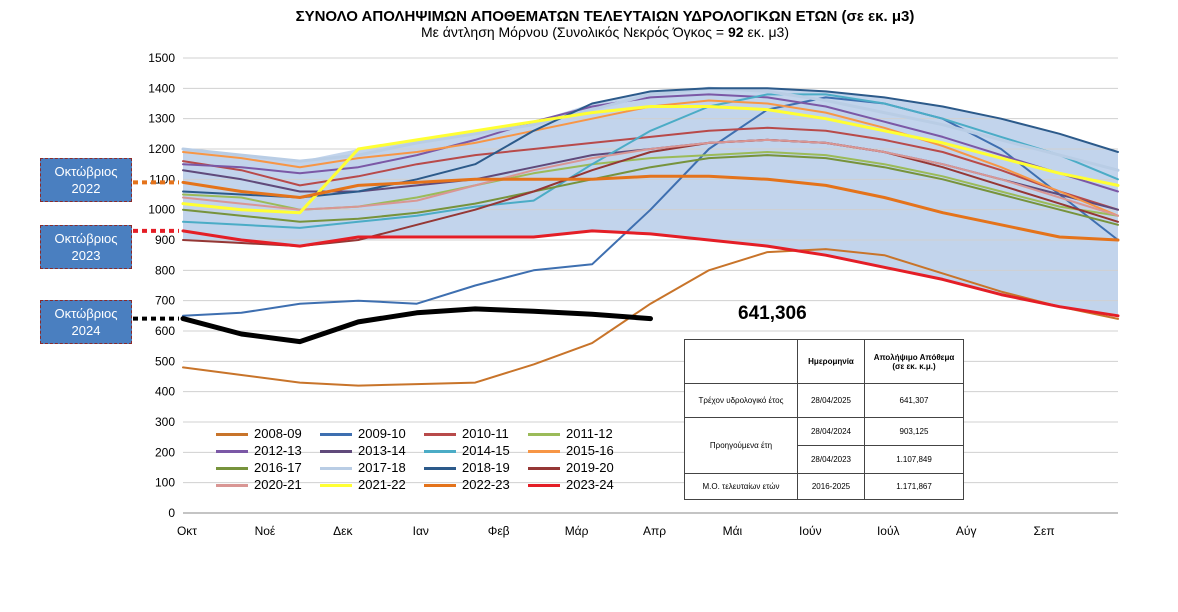  Describe the element at coordinates (382, 467) in the screenshot. I see `legend-label: 2017-18` at that location.